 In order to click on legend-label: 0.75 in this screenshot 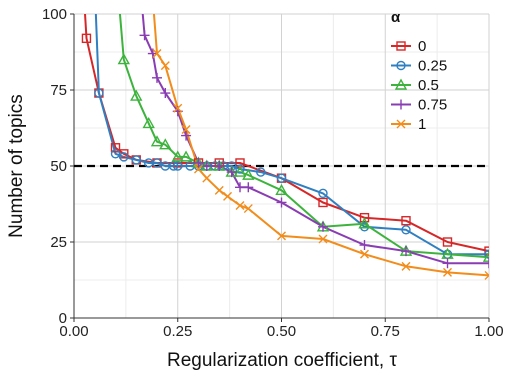, I will do `click(432, 105)`.